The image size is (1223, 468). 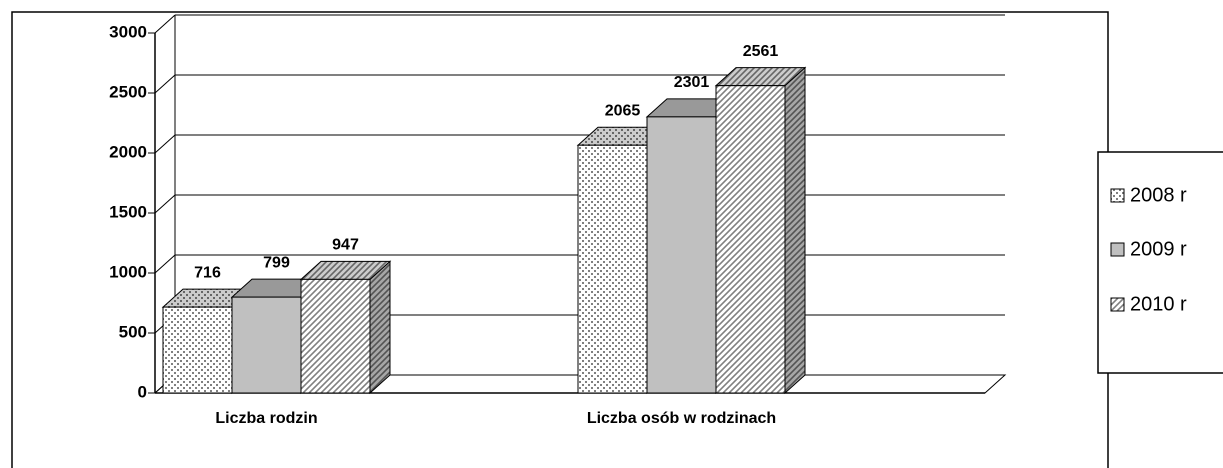 What do you see at coordinates (692, 82) in the screenshot?
I see `data-label: 2301` at bounding box center [692, 82].